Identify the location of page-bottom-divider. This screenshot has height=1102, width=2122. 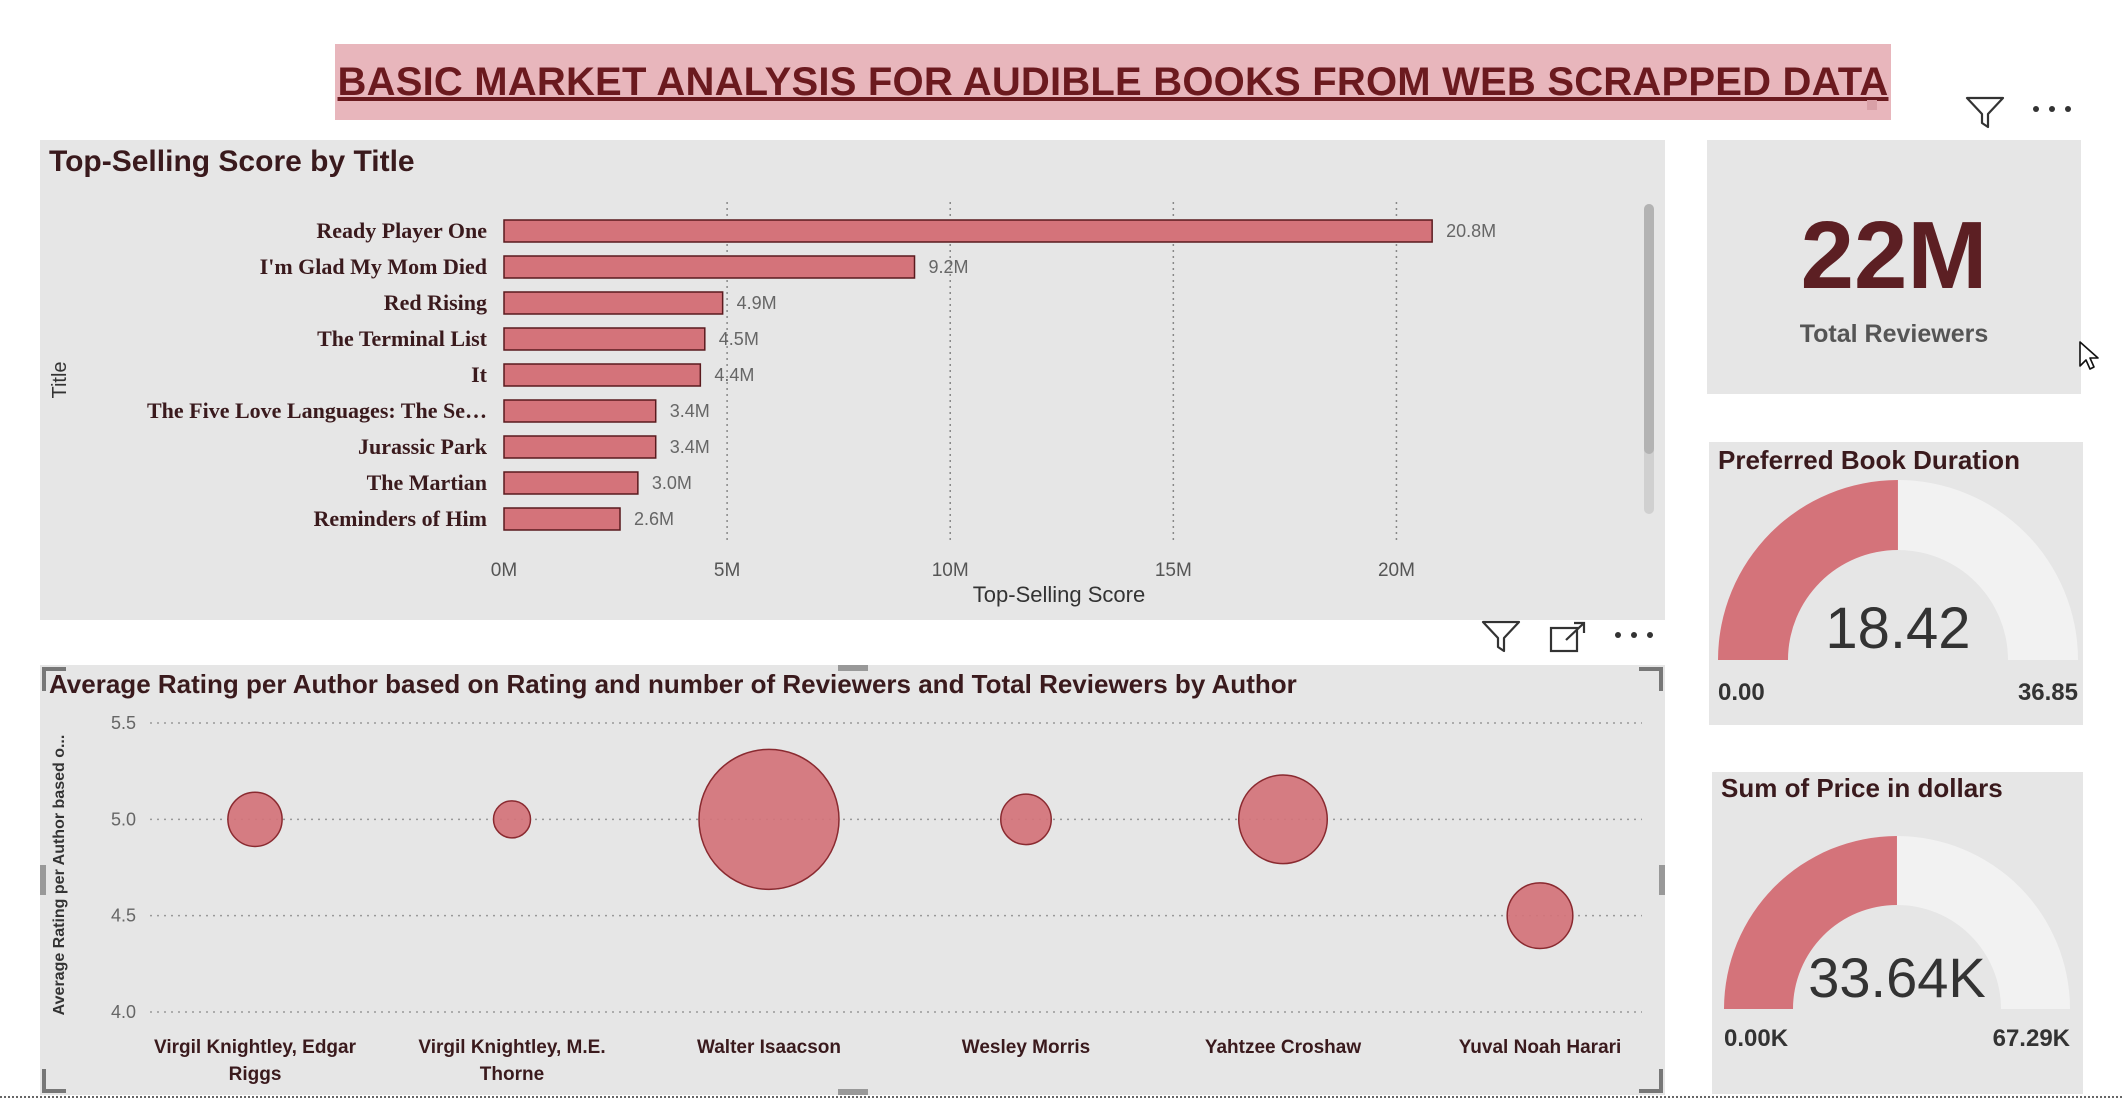
(1061, 1097).